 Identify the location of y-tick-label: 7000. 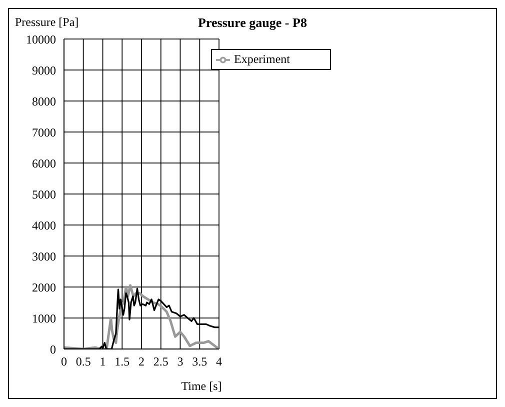
(44, 132).